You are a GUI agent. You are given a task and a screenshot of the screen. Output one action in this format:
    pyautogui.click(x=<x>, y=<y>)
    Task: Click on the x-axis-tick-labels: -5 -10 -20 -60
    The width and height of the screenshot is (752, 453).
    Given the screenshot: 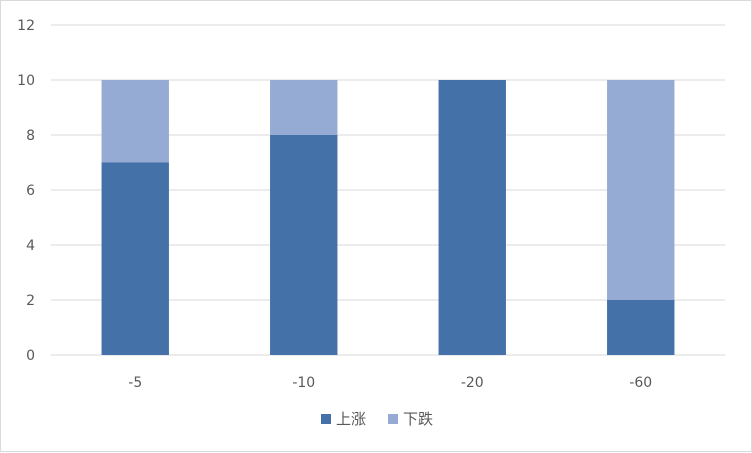 What is the action you would take?
    pyautogui.click(x=390, y=383)
    